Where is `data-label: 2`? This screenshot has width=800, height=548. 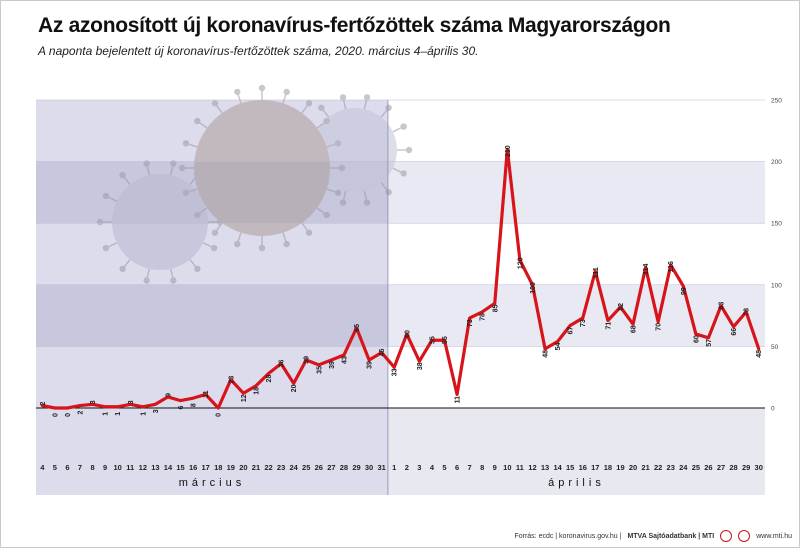
data-label: 2 is located at coordinates (43, 403).